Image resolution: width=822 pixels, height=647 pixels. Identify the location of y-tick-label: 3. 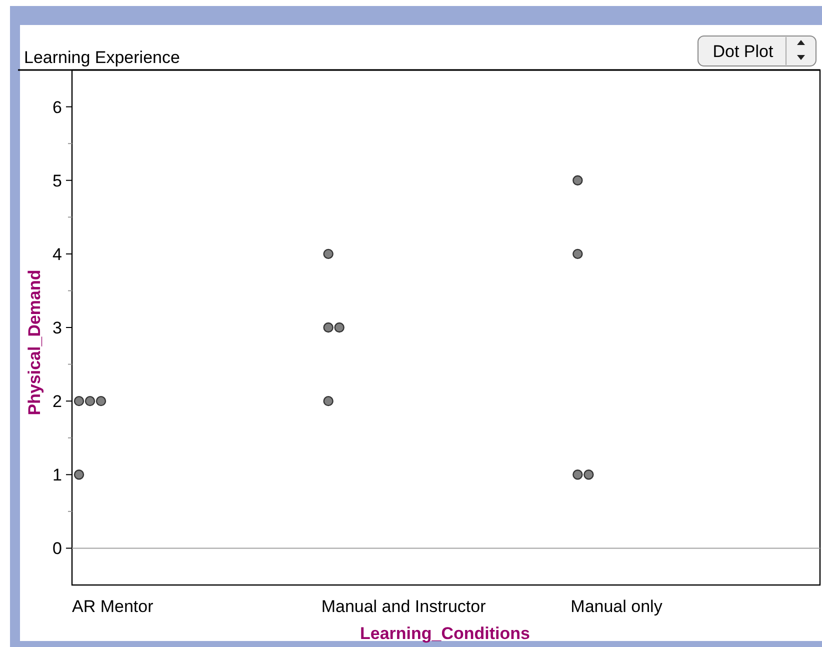
(57, 328).